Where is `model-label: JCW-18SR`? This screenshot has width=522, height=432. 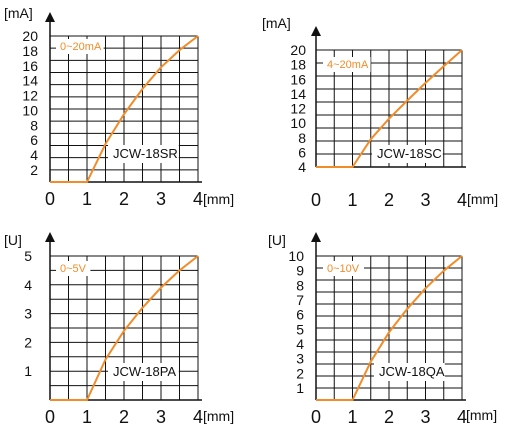 model-label: JCW-18SR is located at coordinates (145, 153).